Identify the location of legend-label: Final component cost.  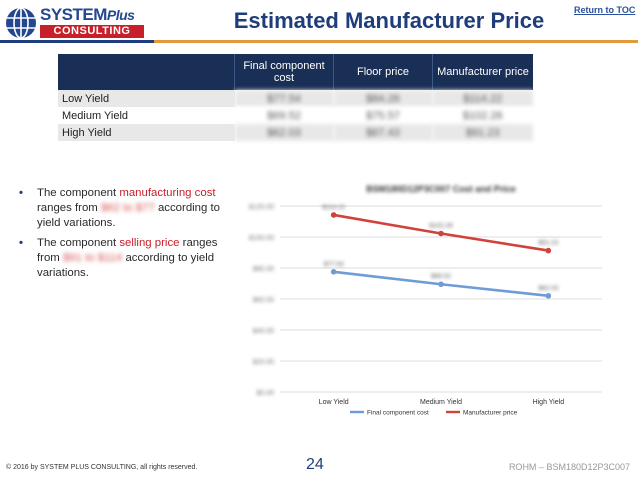
(398, 413).